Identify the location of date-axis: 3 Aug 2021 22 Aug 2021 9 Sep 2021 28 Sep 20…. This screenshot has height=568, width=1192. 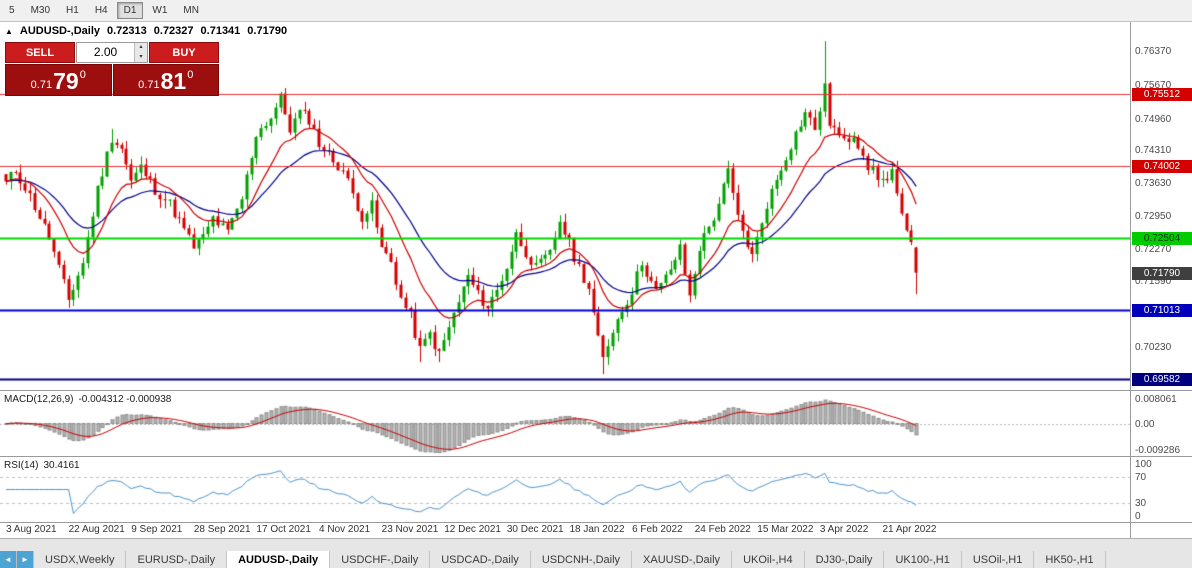
(565, 530).